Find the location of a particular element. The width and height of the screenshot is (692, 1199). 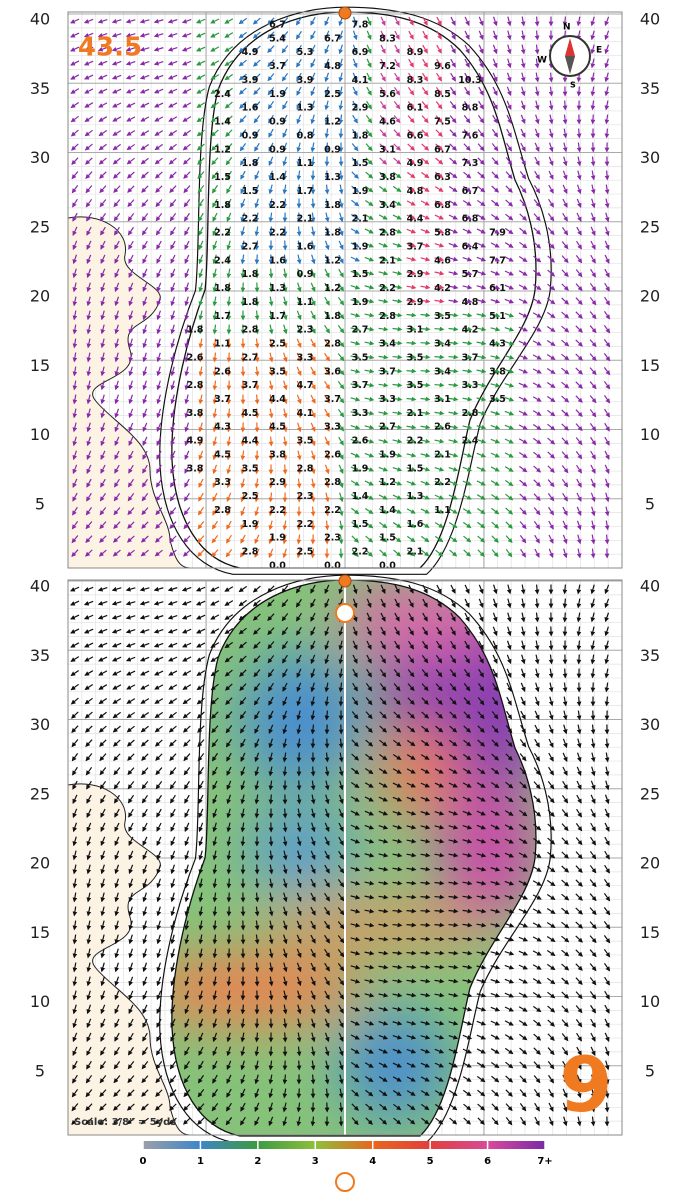

slope-value: 1.6 is located at coordinates (277, 260).